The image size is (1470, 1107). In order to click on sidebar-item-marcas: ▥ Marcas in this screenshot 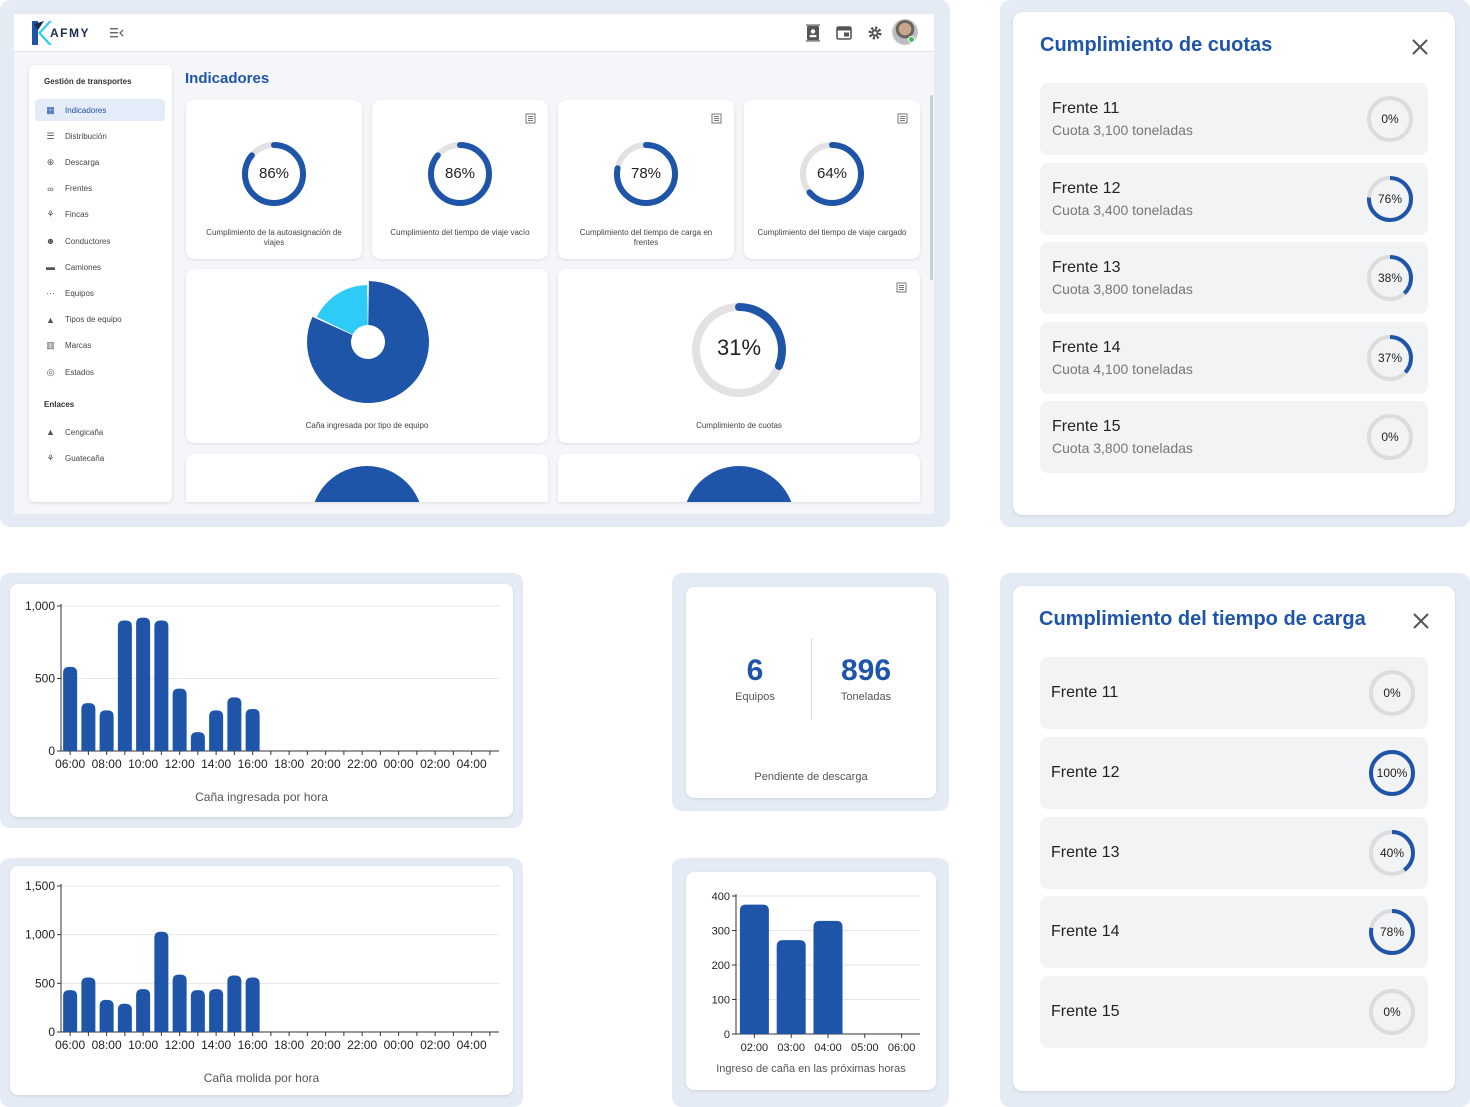, I will do `click(100, 346)`.